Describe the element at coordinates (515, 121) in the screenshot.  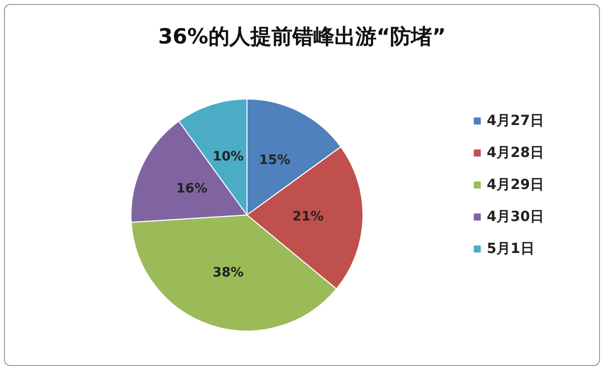
I see `legend-label: 4月27日` at that location.